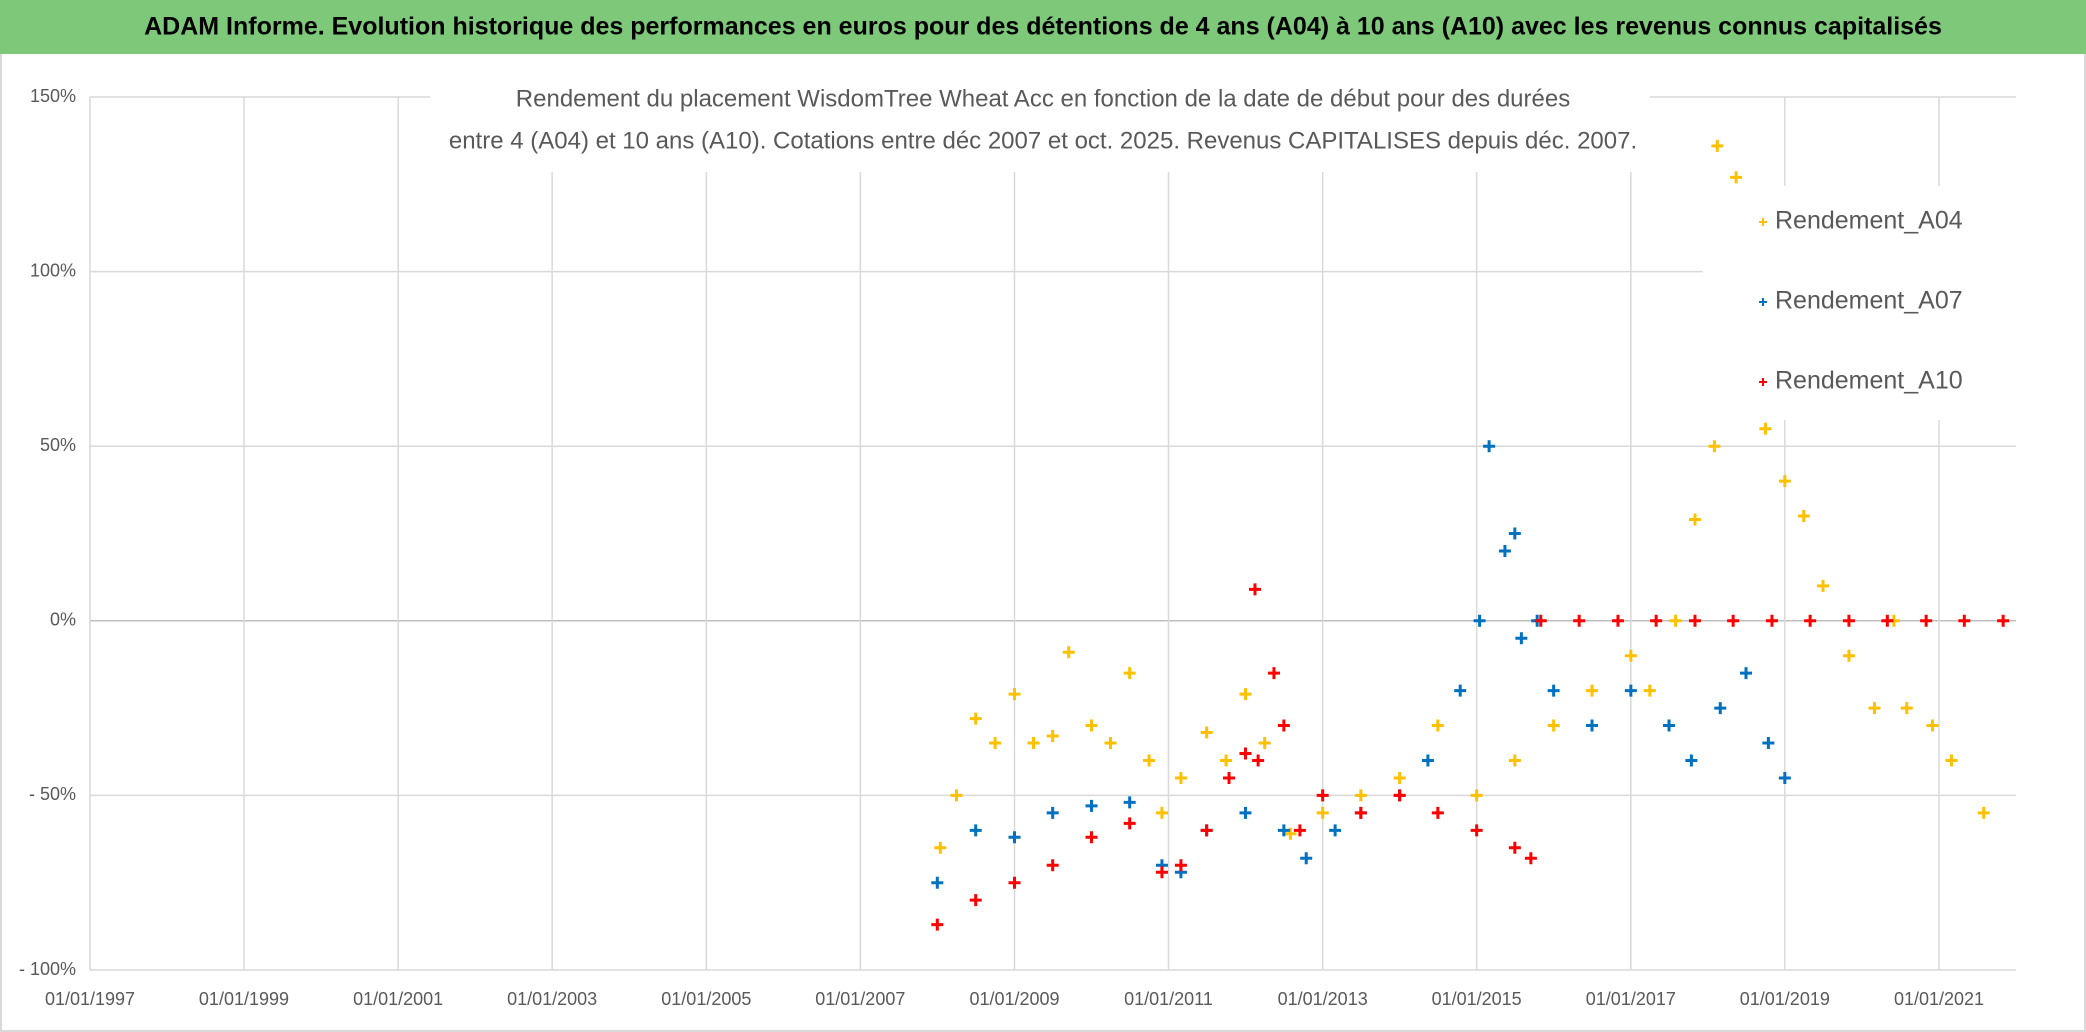  I want to click on x-tick-label: 01/01/2007, so click(860, 999).